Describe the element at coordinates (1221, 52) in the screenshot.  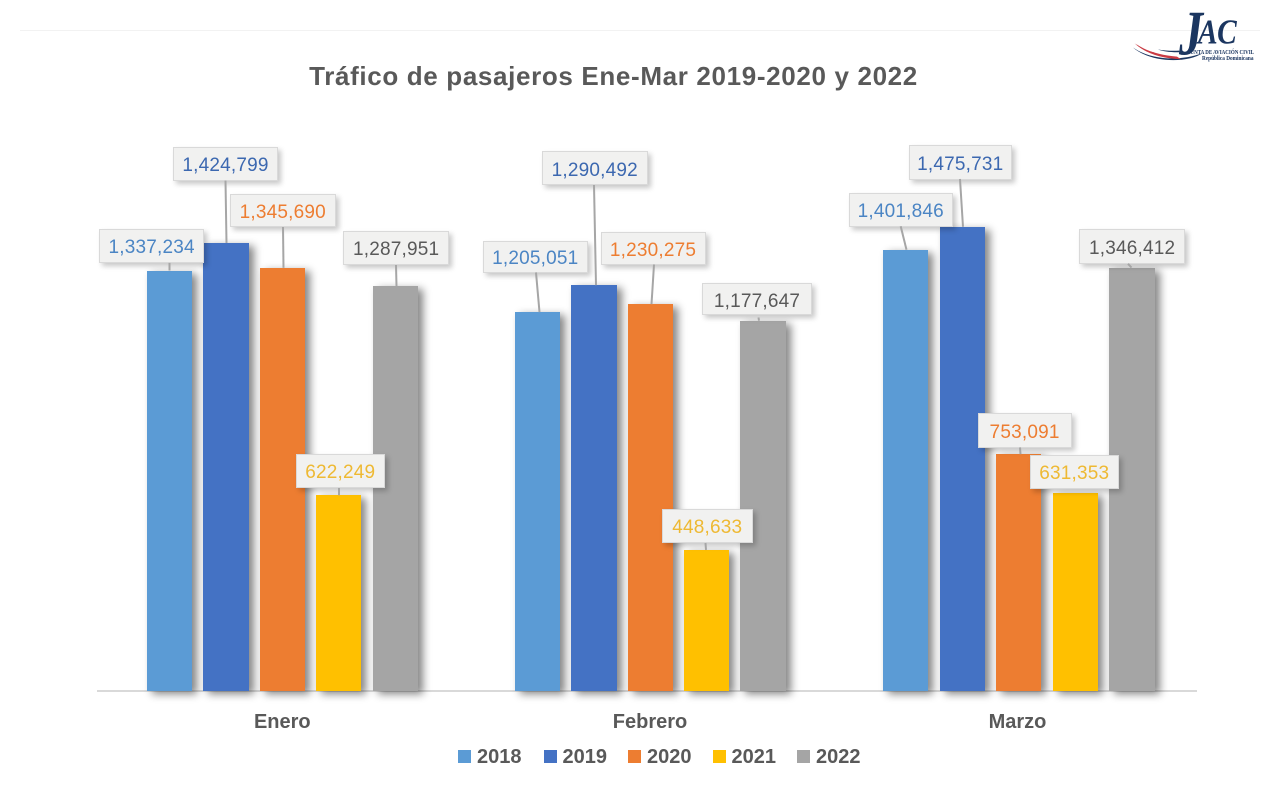
I see `svg-text: JUNTA DE AVIACIÓN CIVIL` at that location.